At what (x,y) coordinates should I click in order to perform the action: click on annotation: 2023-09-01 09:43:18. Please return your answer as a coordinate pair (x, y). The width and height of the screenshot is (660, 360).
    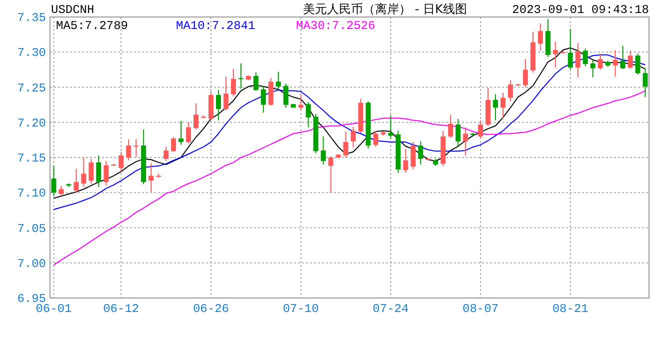
    Looking at the image, I should click on (580, 10).